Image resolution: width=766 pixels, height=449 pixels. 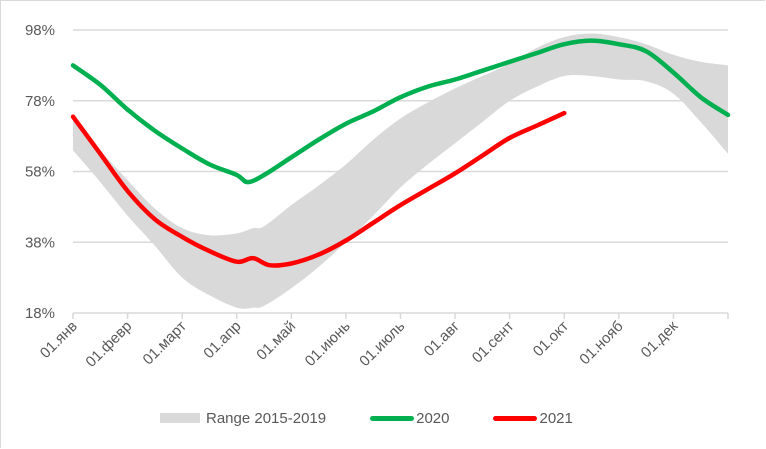 I want to click on x-tick-label: 01.март, so click(x=165, y=343).